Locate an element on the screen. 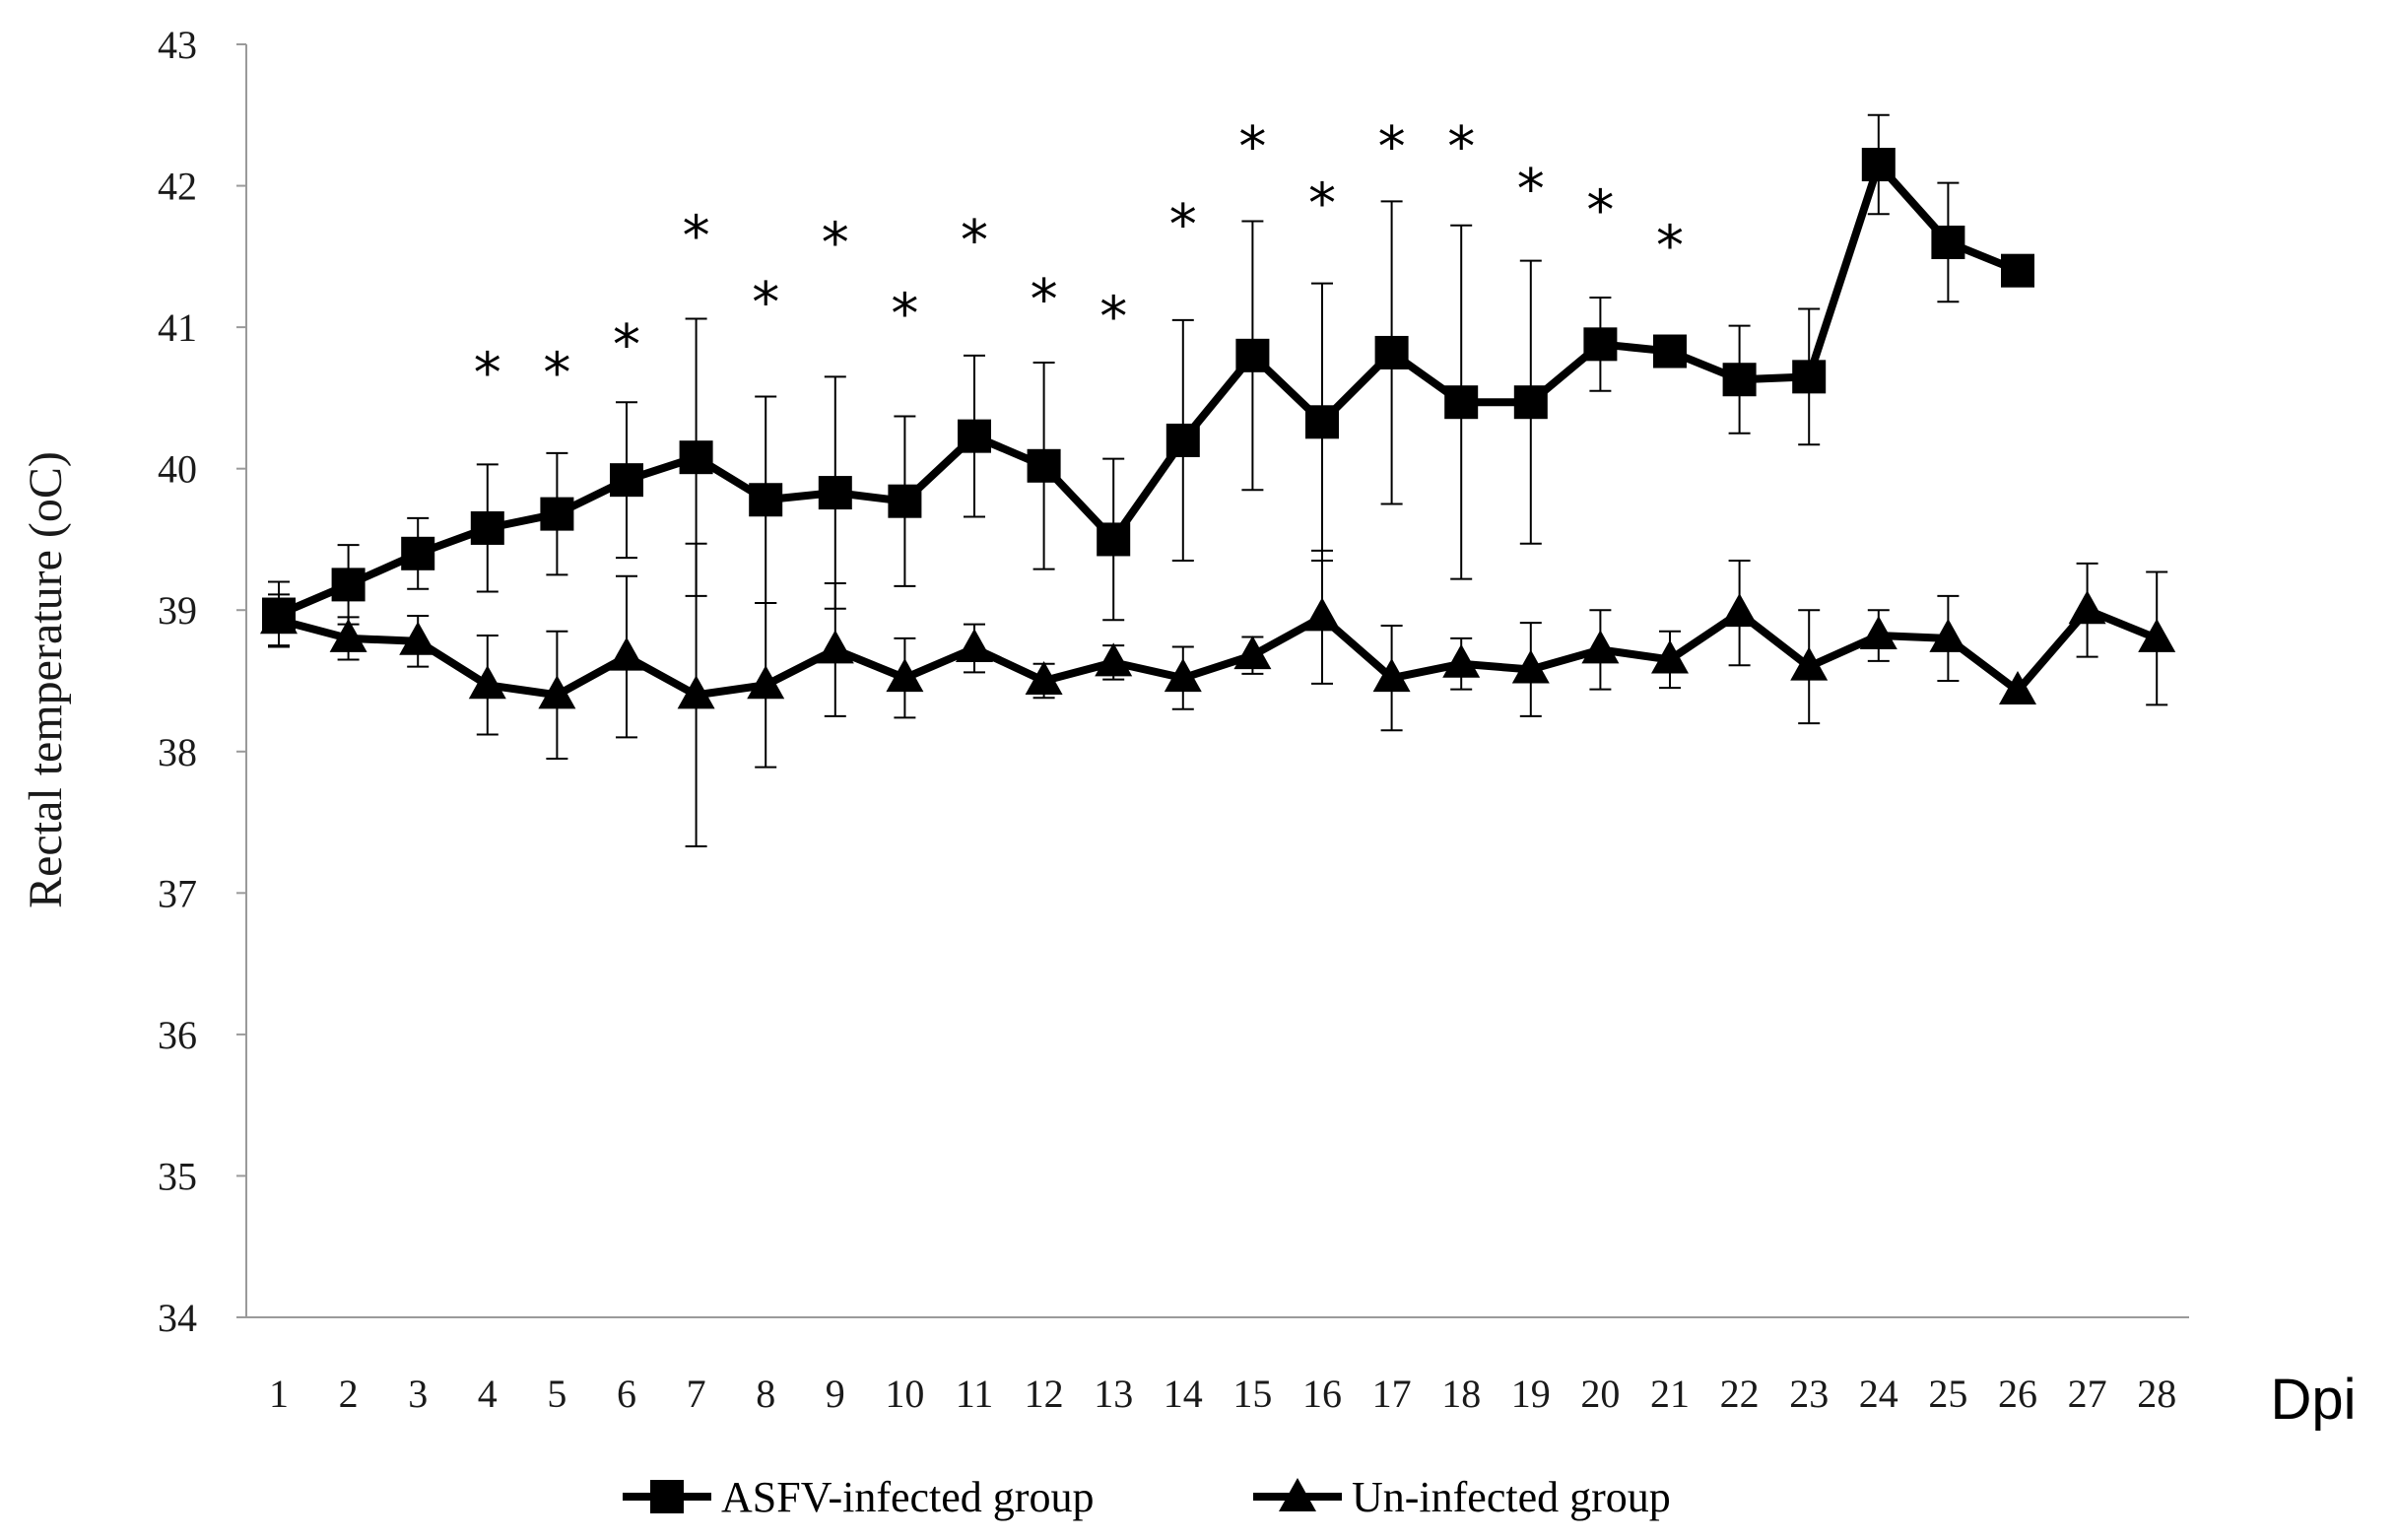 Image resolution: width=2396 pixels, height=1540 pixels. x-tick-label: 14 is located at coordinates (1183, 1394).